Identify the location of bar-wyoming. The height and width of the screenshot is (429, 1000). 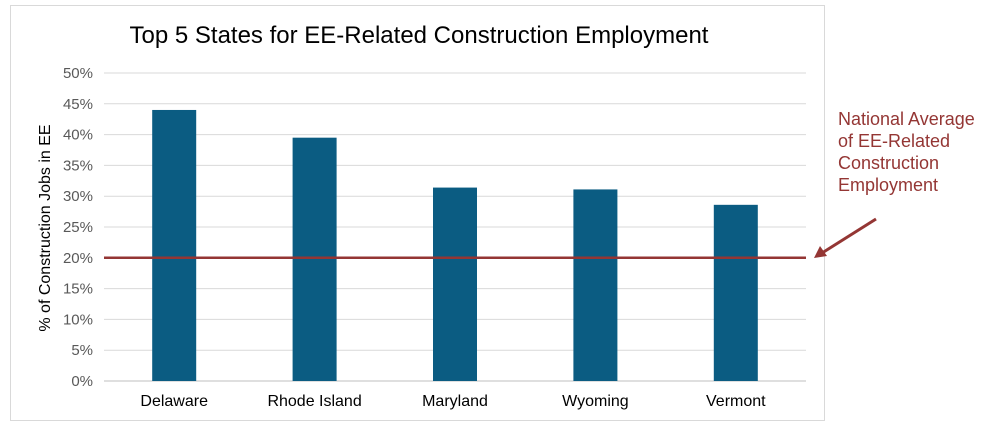
(595, 285).